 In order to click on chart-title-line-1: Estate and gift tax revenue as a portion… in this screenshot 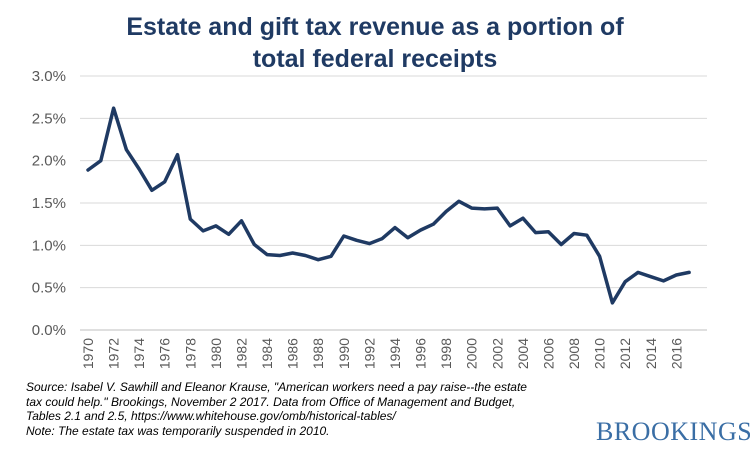, I will do `click(375, 27)`.